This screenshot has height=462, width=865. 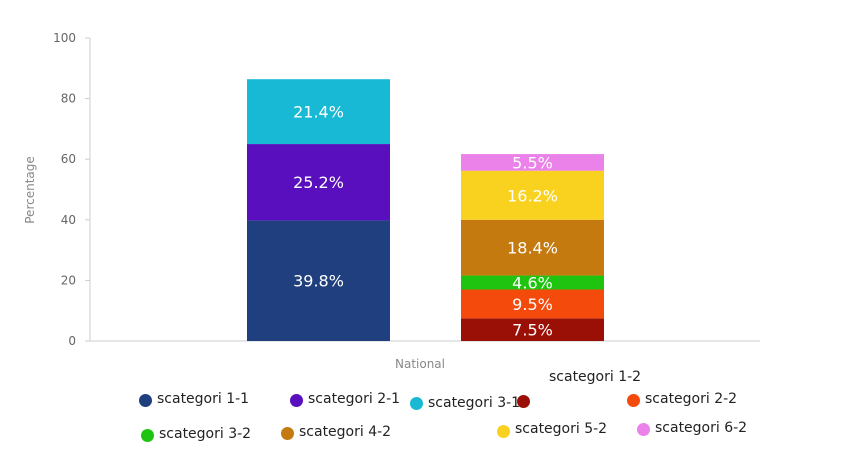 I want to click on legend-label: scategori 2-1, so click(x=354, y=399).